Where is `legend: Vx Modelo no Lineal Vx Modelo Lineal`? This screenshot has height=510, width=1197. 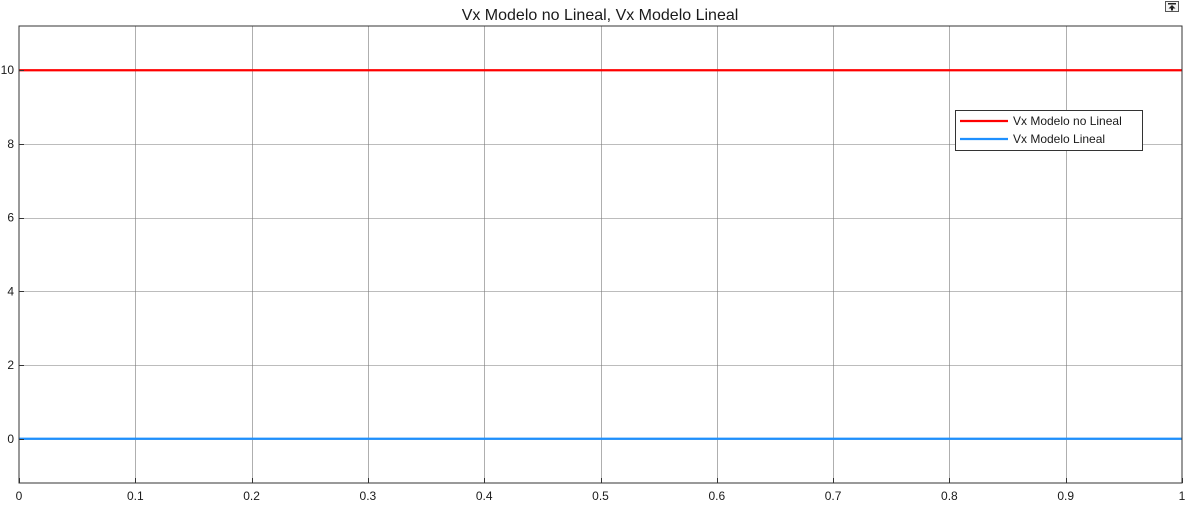 legend: Vx Modelo no Lineal Vx Modelo Lineal is located at coordinates (1049, 130).